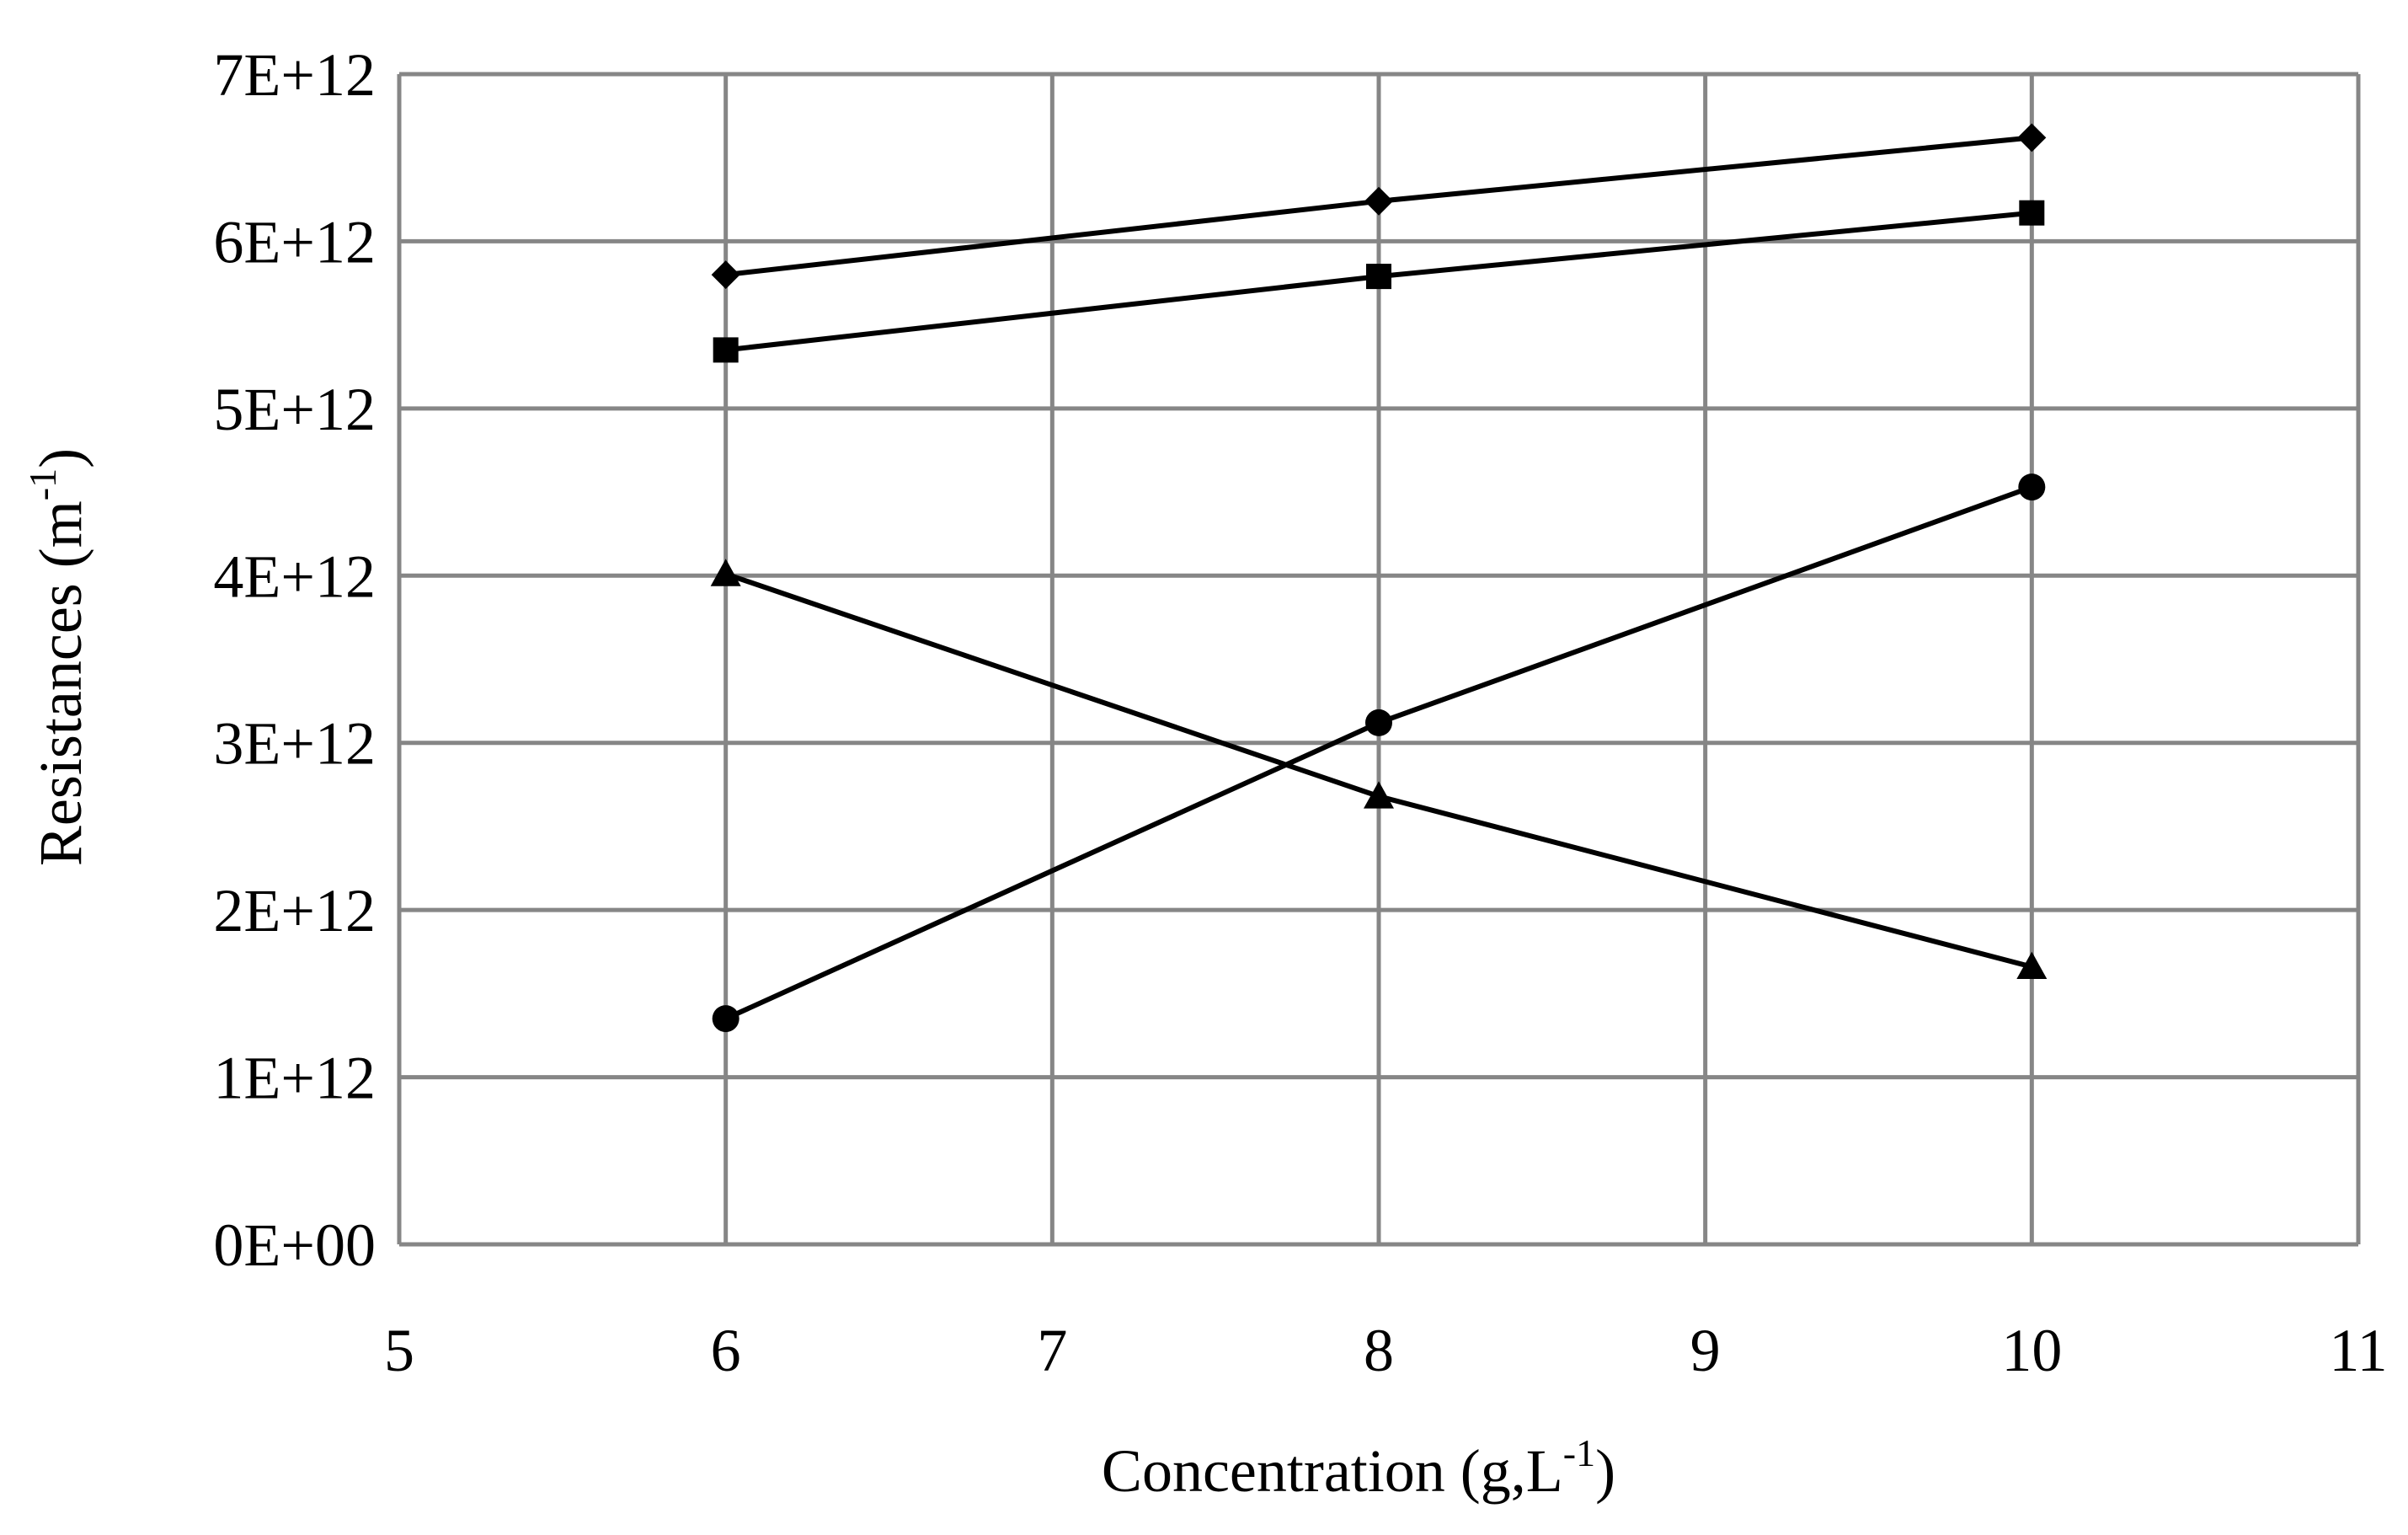 This screenshot has width=2408, height=1535. What do you see at coordinates (399, 1350) in the screenshot?
I see `x-tick-label: 5` at bounding box center [399, 1350].